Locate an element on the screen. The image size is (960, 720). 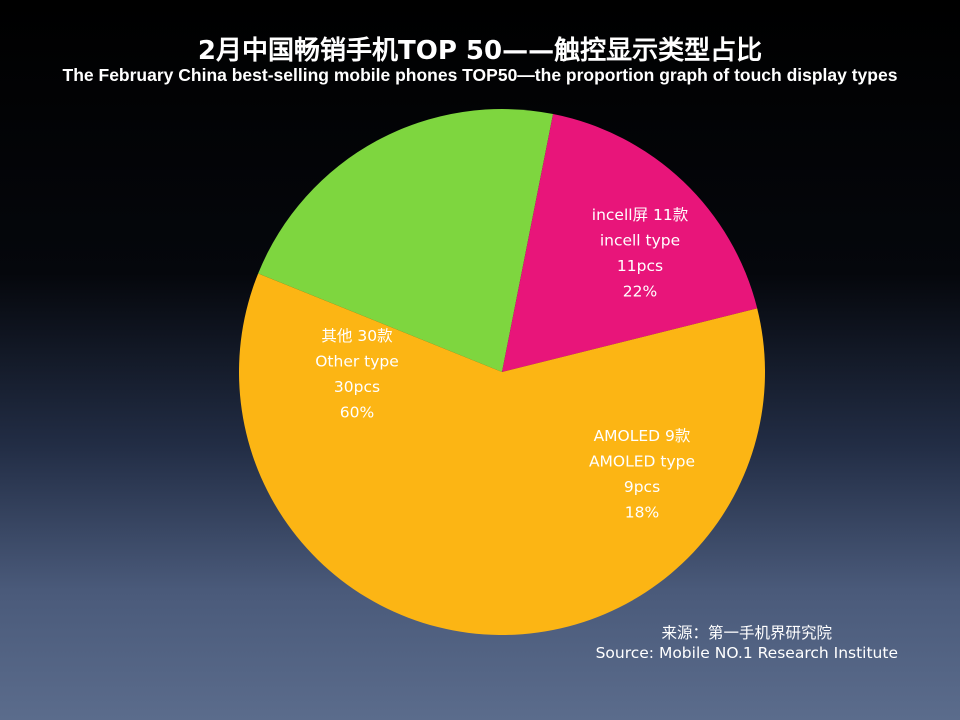
source-zh: 来源：第一手机界研究院 is located at coordinates (746, 633).